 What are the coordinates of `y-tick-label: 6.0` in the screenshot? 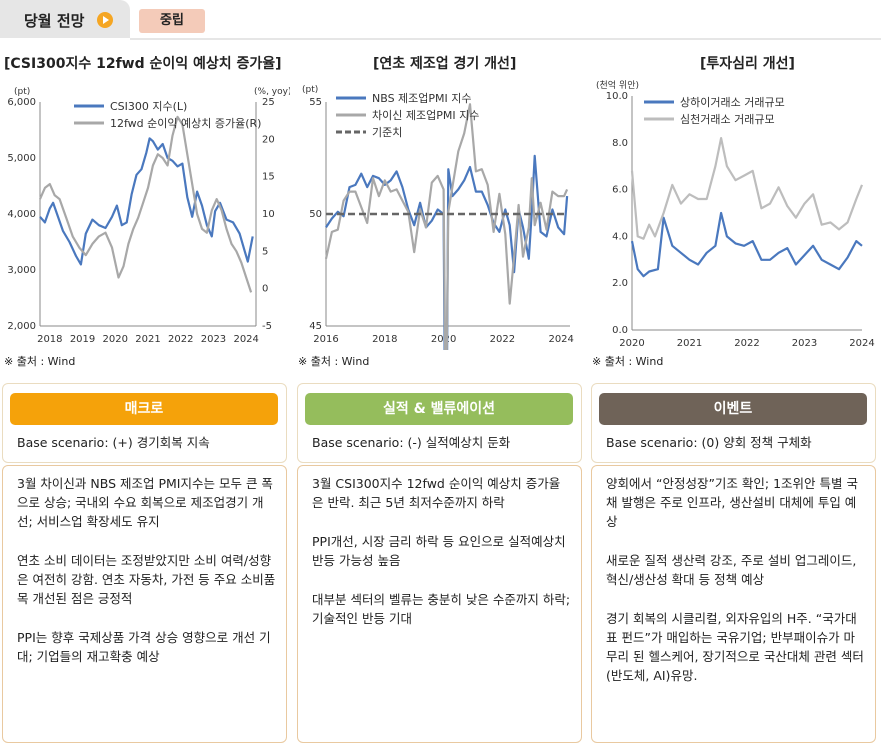 It's located at (620, 190).